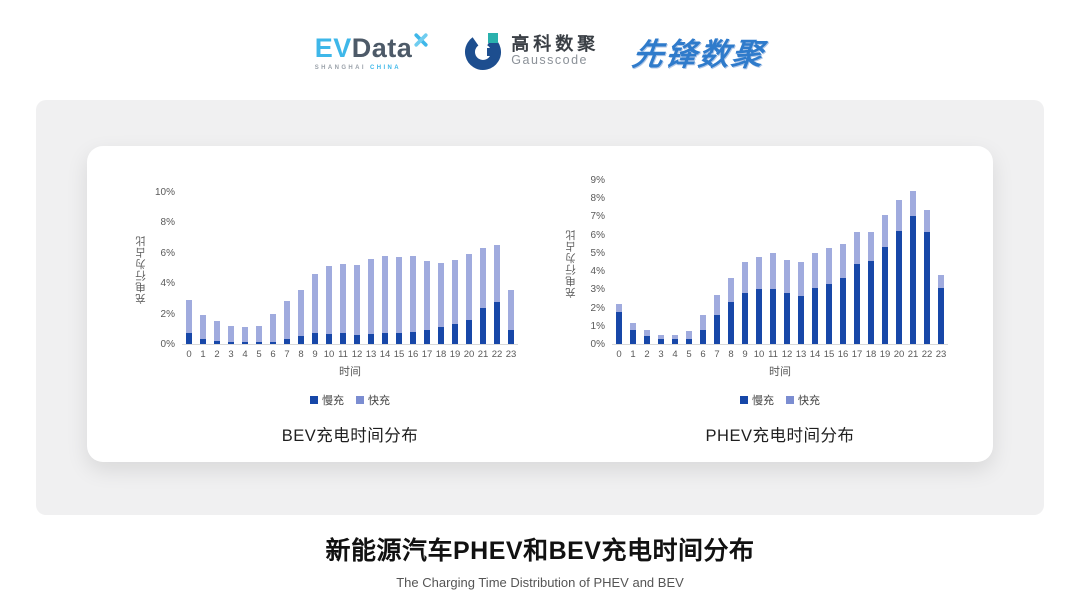 This screenshot has width=1080, height=608. Describe the element at coordinates (570, 263) in the screenshot. I see `y-axis-title: 充电行为占比` at that location.